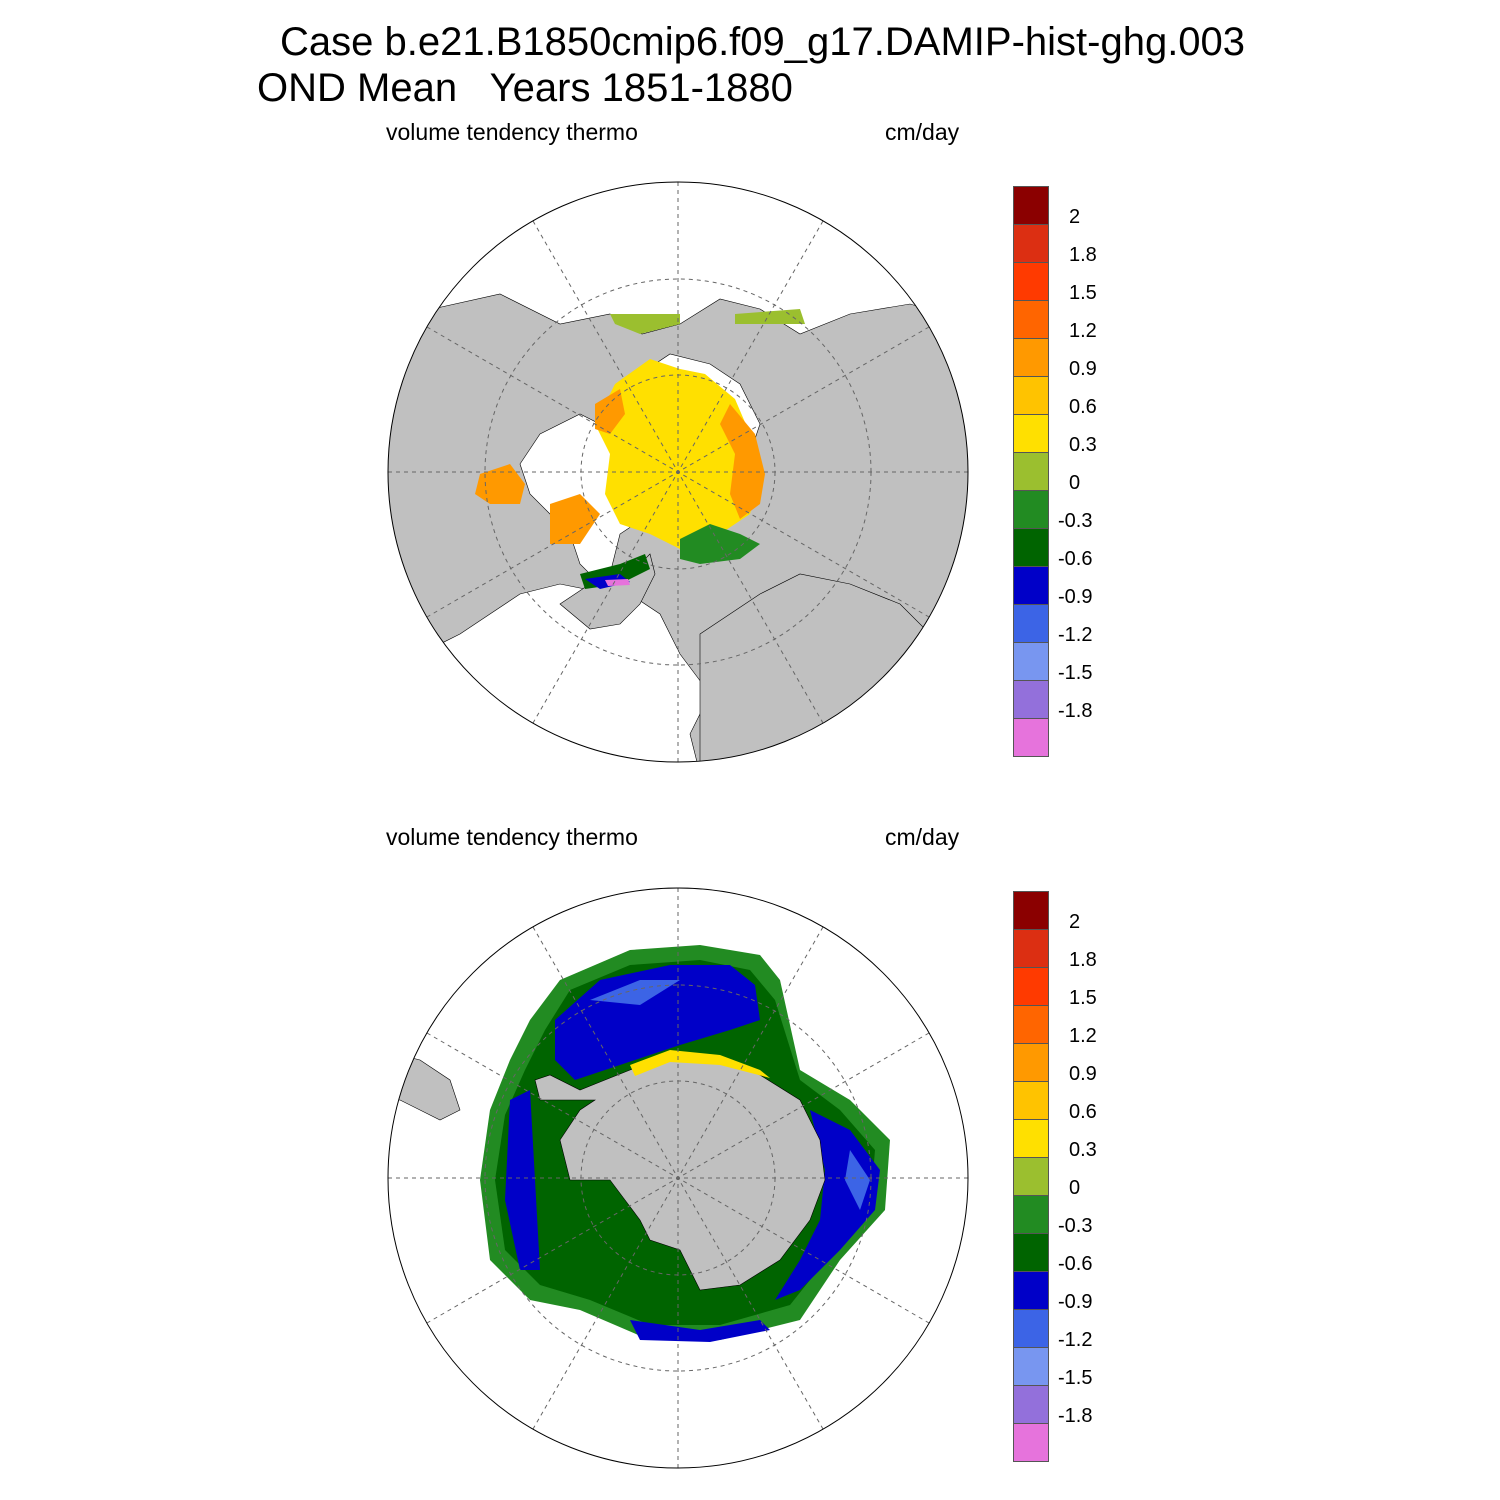 The width and height of the screenshot is (1500, 1500). What do you see at coordinates (512, 837) in the screenshot?
I see `south-panel-variable-label: volume tendency thermo` at bounding box center [512, 837].